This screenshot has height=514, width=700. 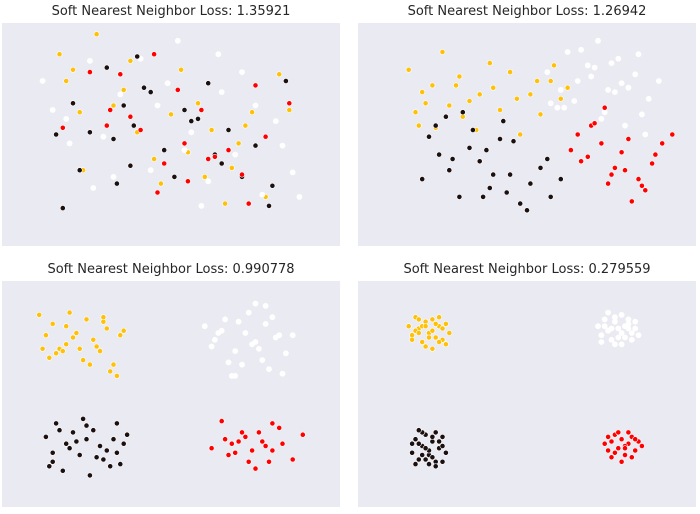 What do you see at coordinates (527, 269) in the screenshot?
I see `subplot-title: Soft Nearest Neighbor Loss: 0.279559` at bounding box center [527, 269].